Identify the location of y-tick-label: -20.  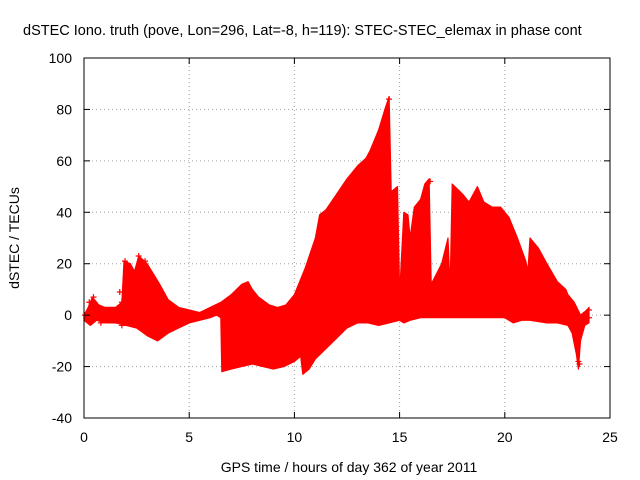
(62, 367).